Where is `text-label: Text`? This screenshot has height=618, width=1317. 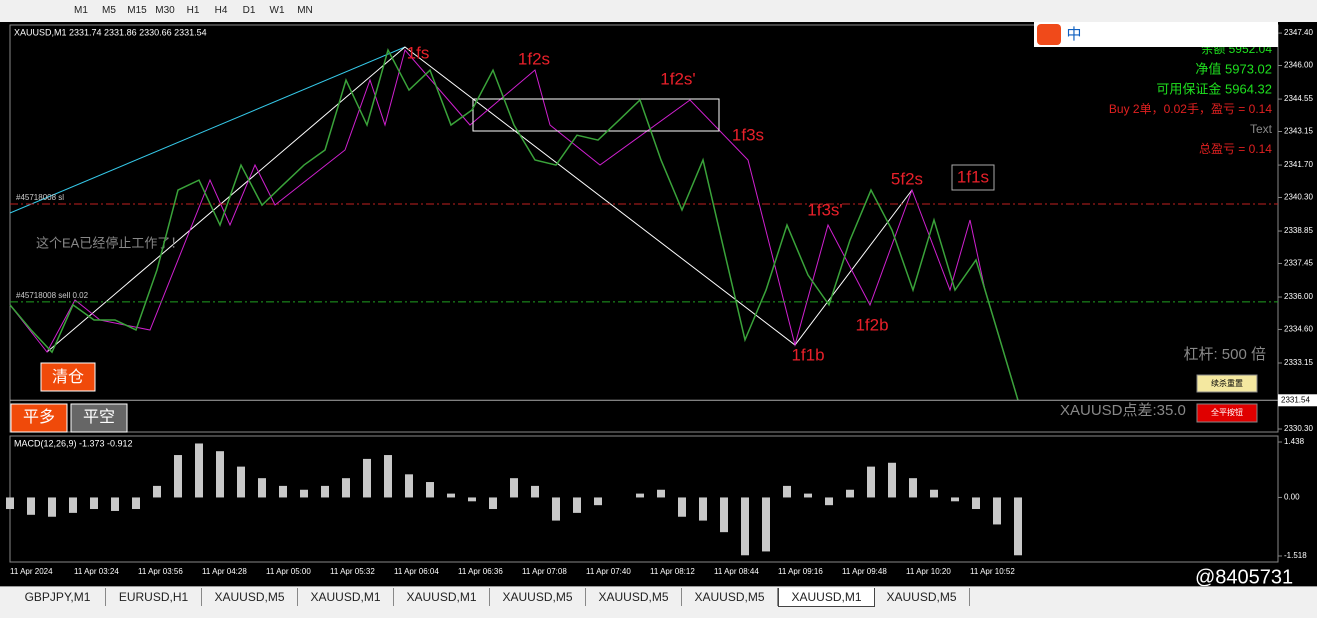 text-label: Text is located at coordinates (1261, 129).